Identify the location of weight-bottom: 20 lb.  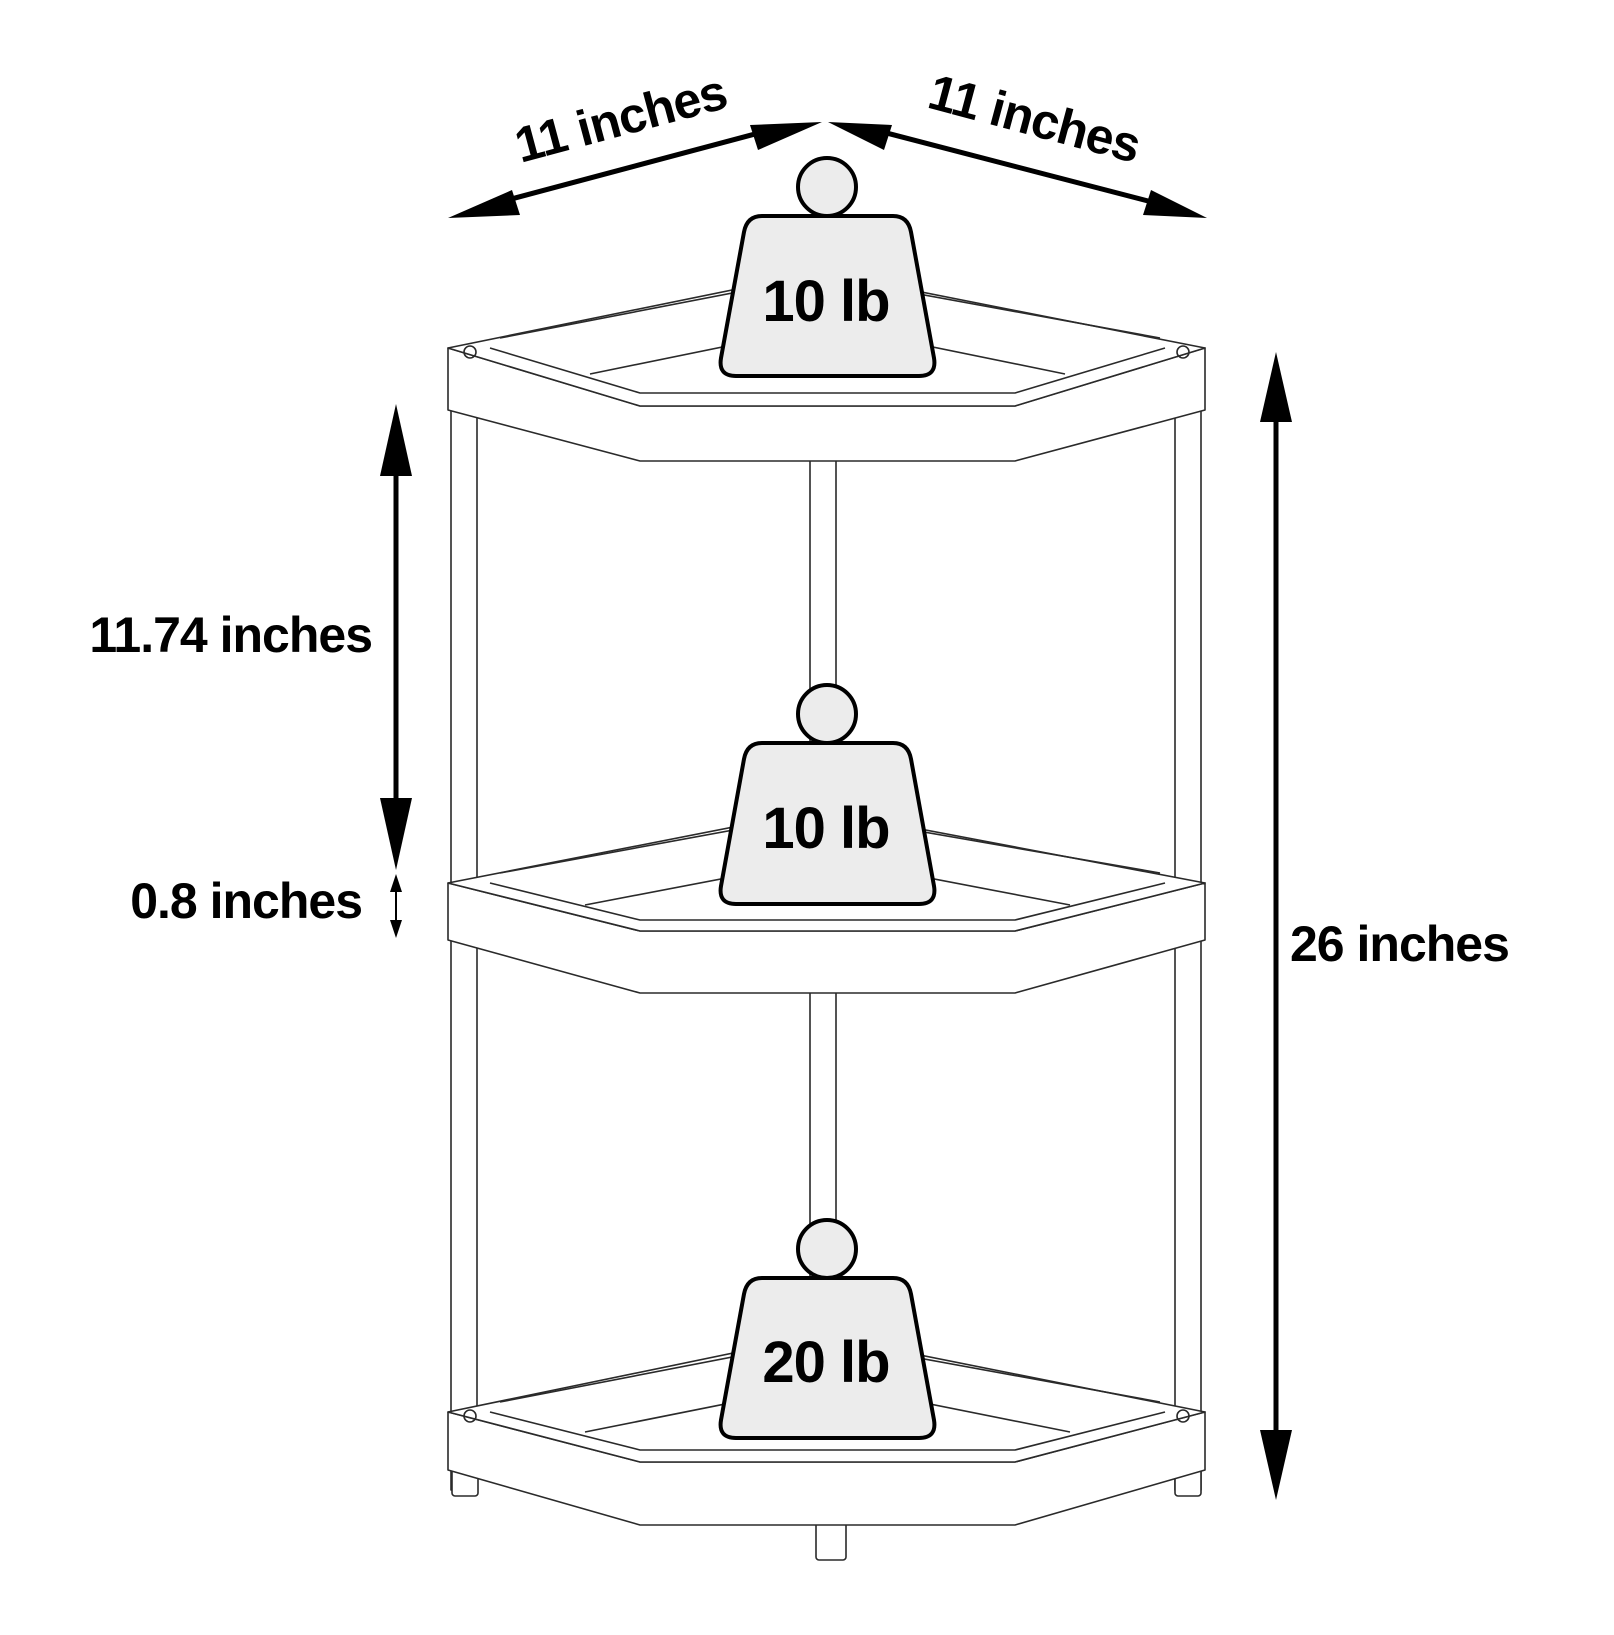
(827, 1329).